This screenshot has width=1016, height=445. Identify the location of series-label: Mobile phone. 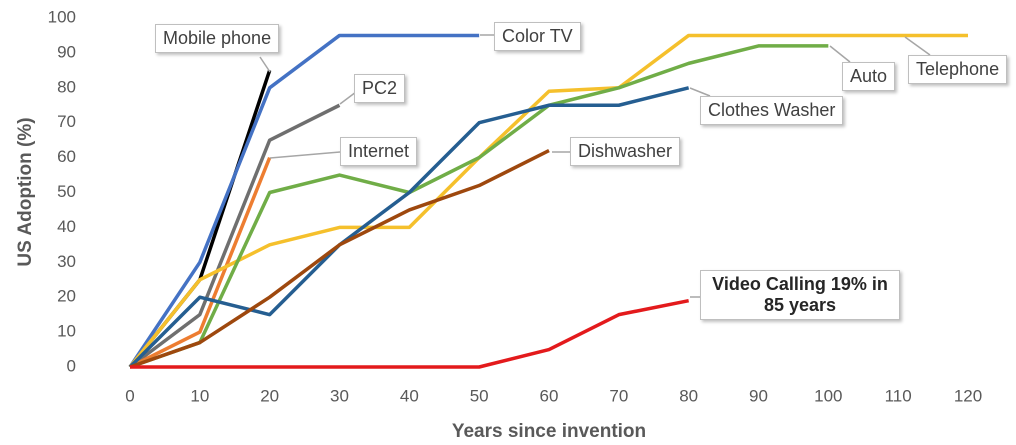
(217, 38).